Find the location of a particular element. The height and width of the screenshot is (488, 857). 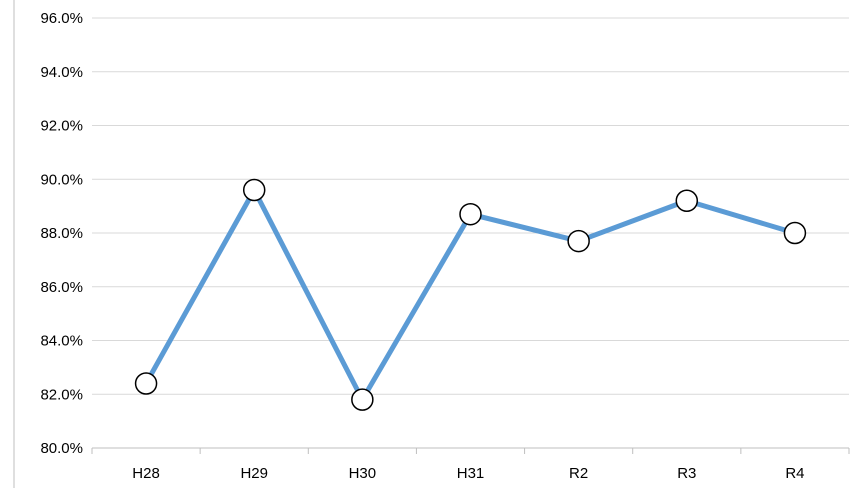

x-tick-label: H31 is located at coordinates (471, 473).